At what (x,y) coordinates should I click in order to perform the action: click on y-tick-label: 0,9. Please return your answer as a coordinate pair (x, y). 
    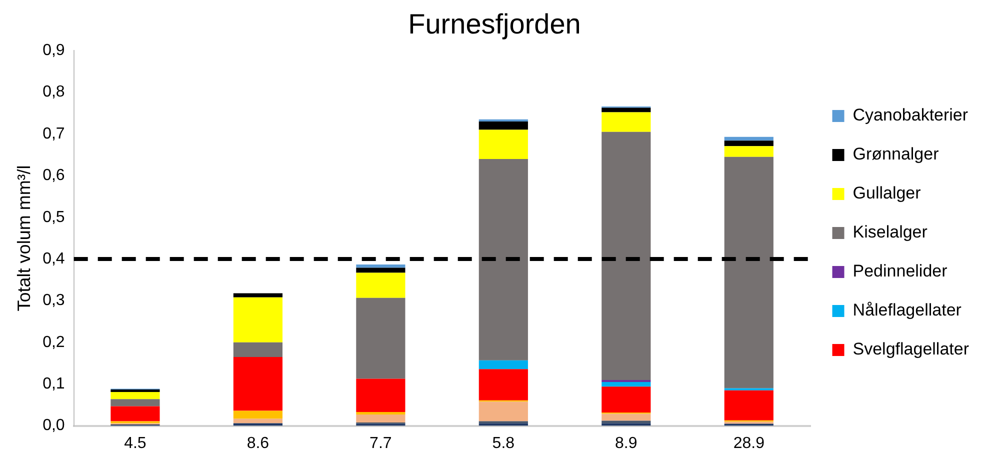
    Looking at the image, I should click on (53, 51).